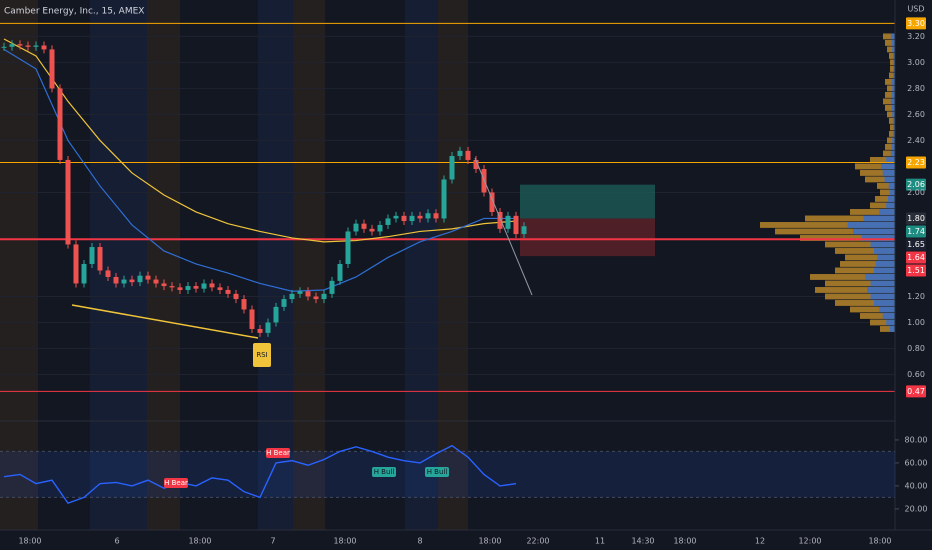 The image size is (932, 550). What do you see at coordinates (916, 218) in the screenshot?
I see `price-tag-label: 1.80` at bounding box center [916, 218].